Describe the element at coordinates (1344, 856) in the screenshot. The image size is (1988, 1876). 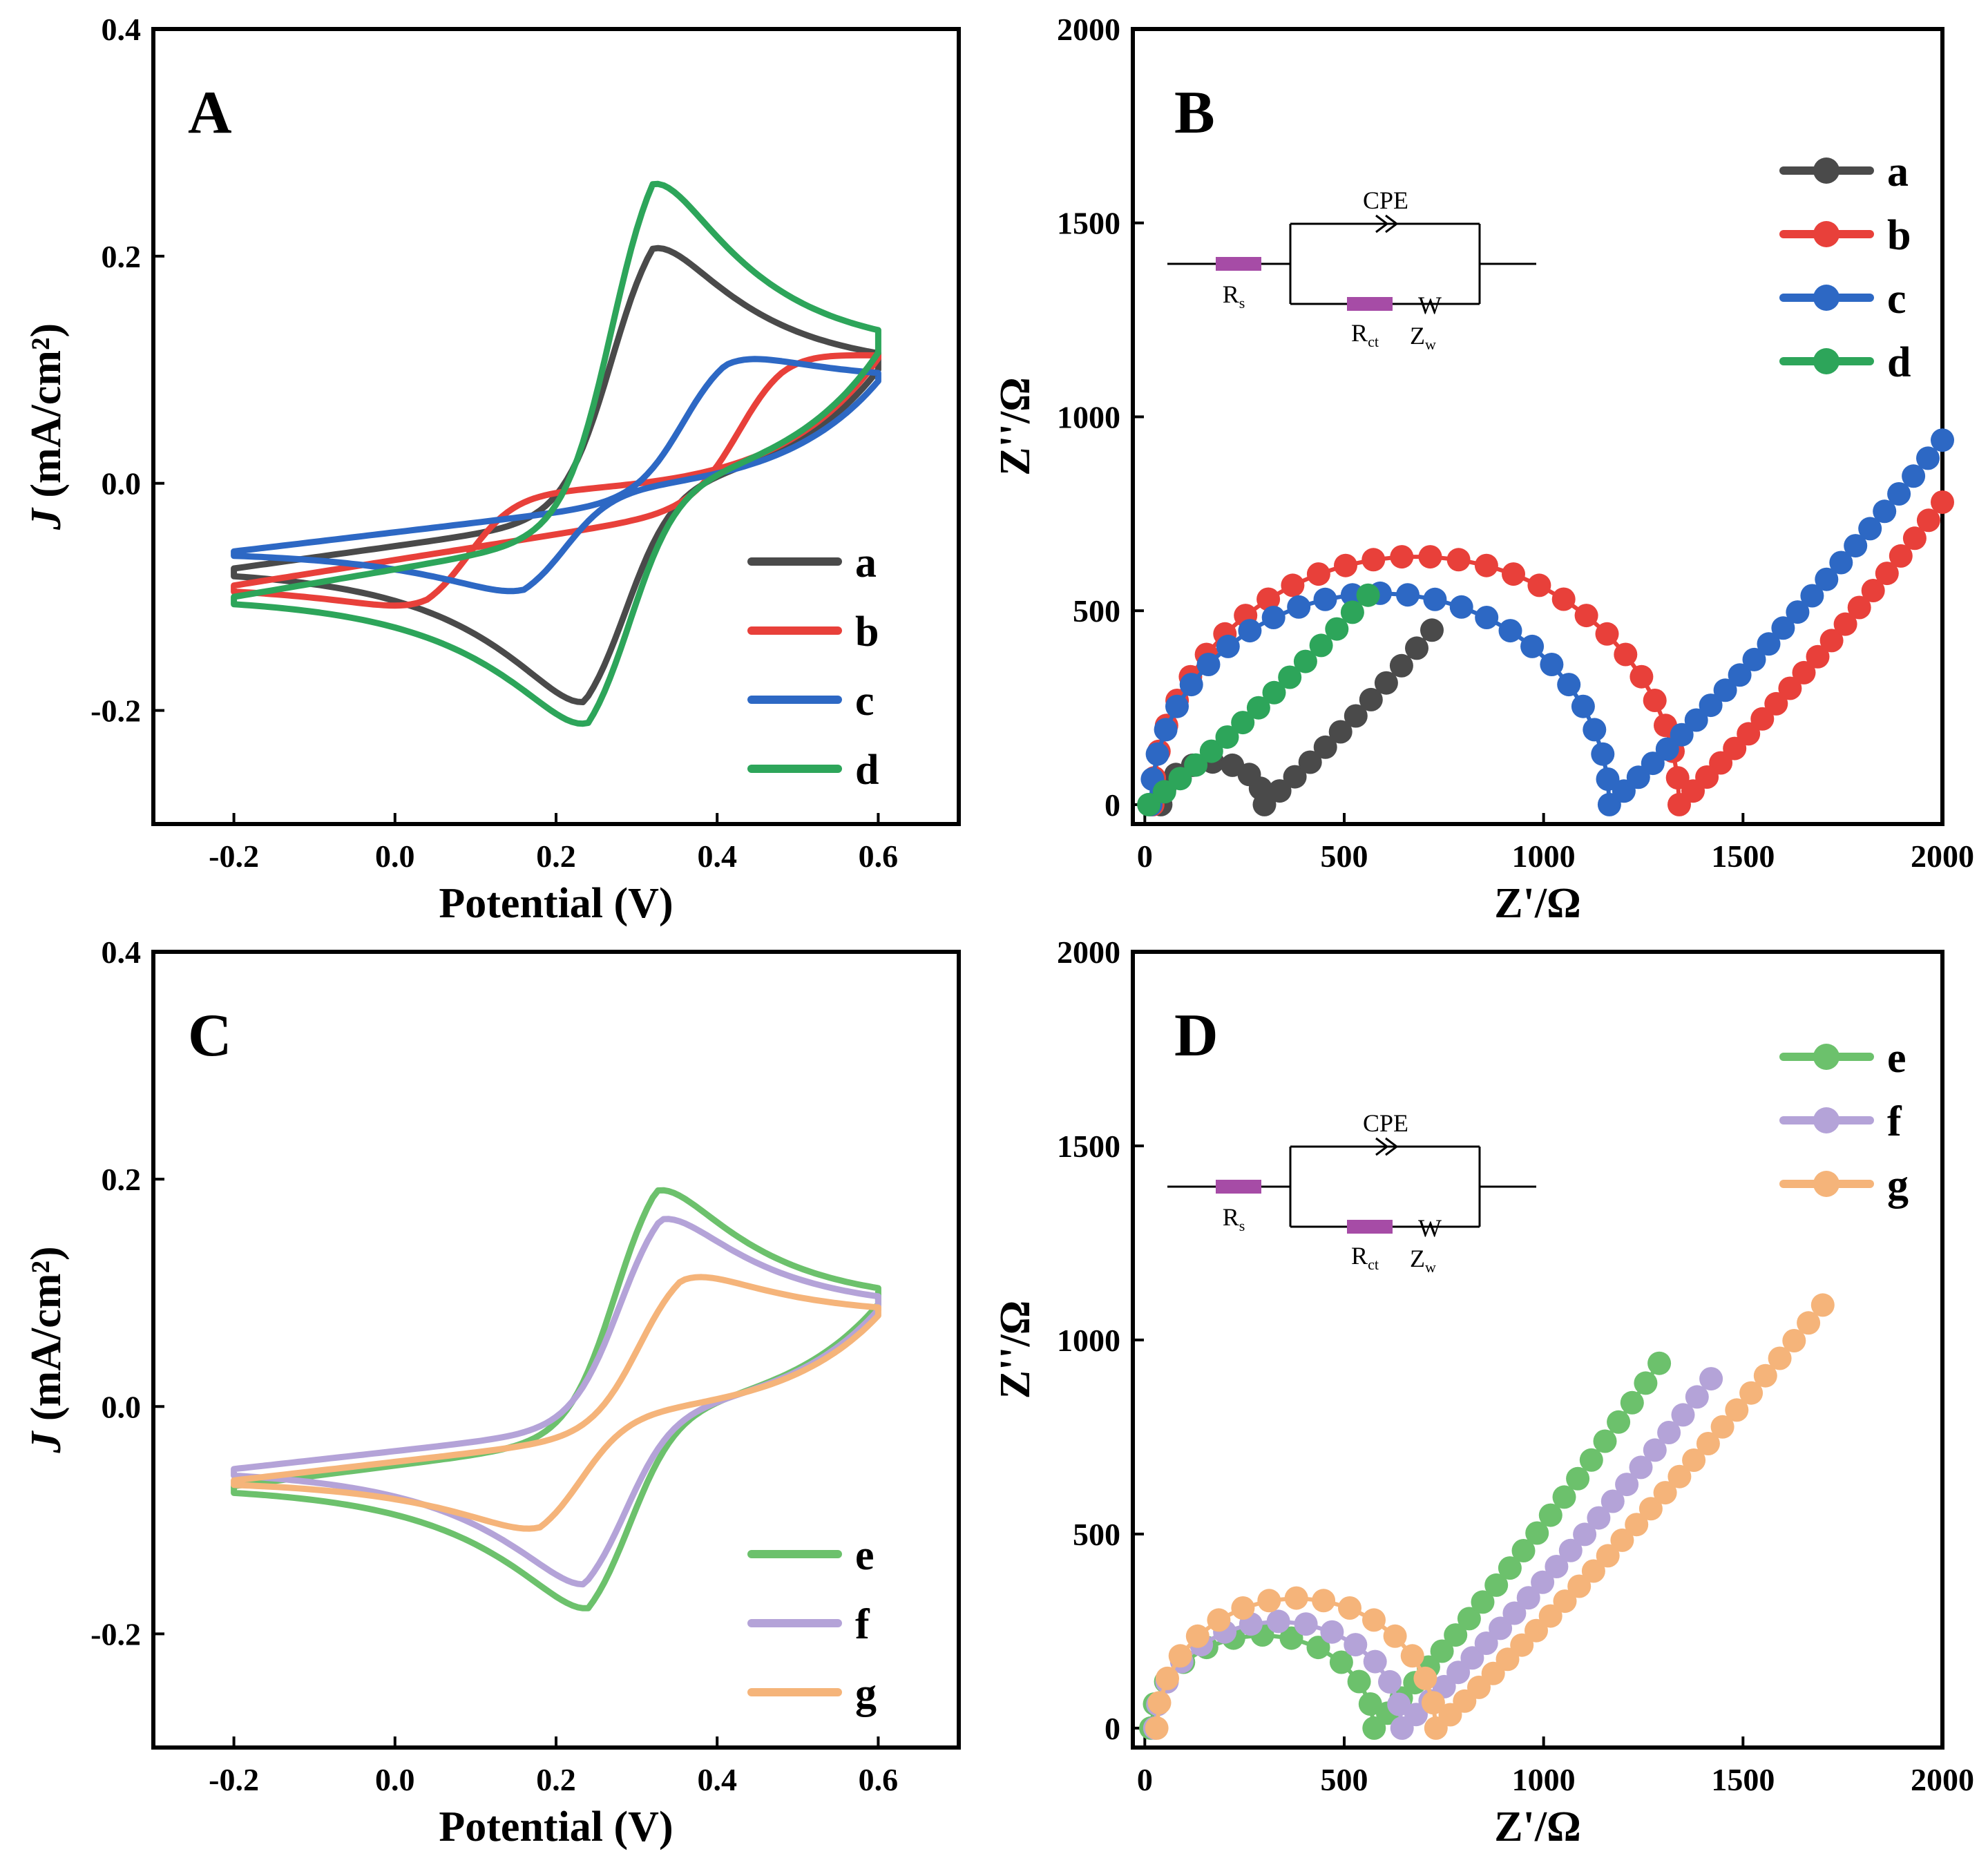
I see `x-tick-label: 500` at that location.